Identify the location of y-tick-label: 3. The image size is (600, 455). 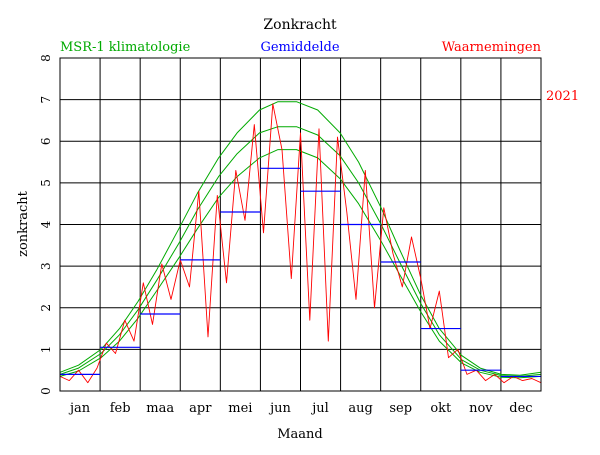
(46, 266).